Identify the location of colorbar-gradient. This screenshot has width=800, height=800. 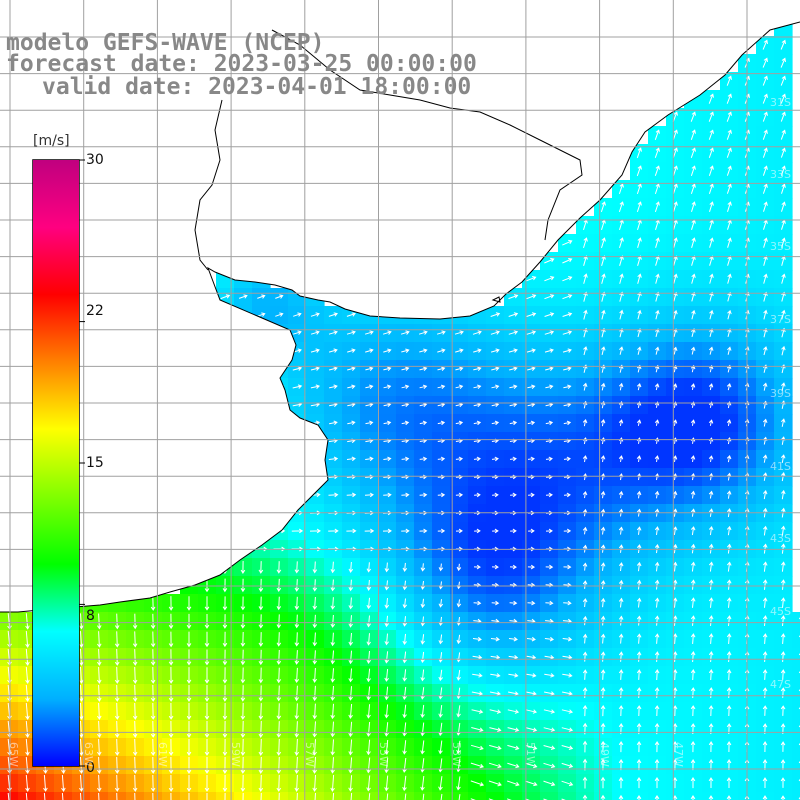
(56, 463).